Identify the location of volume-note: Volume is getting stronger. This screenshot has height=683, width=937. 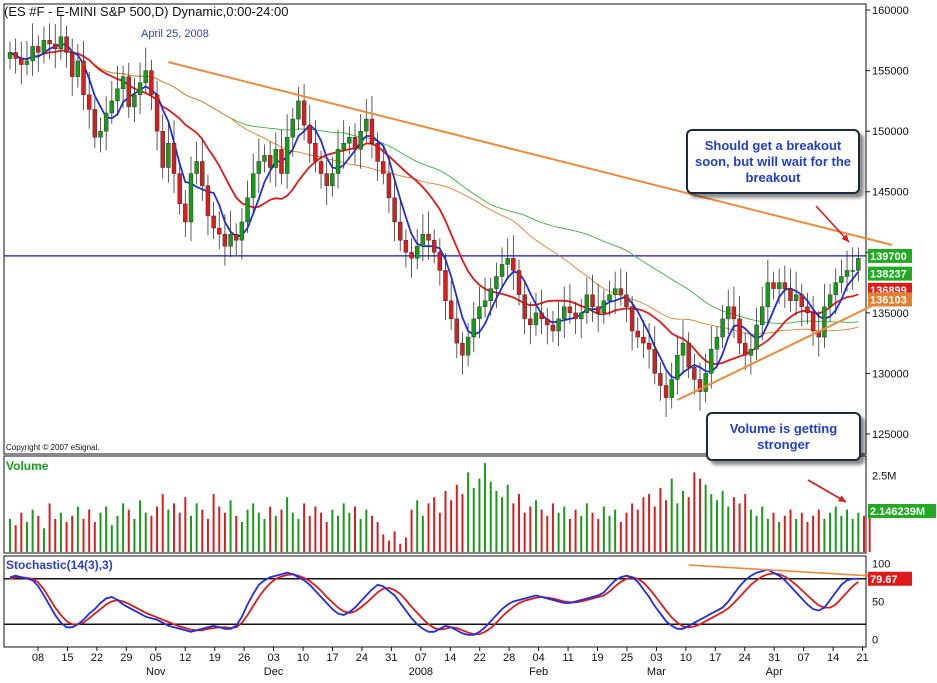
(783, 436).